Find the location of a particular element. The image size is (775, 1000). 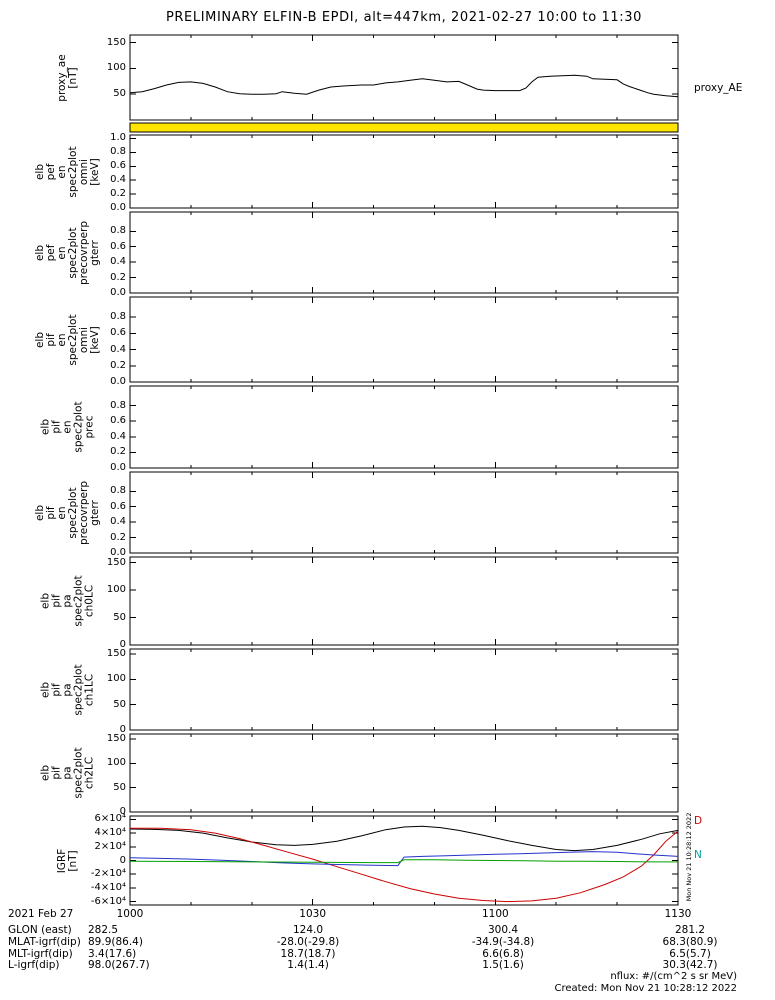

bottom-row-value: -28.0(-29.8) is located at coordinates (308, 942).